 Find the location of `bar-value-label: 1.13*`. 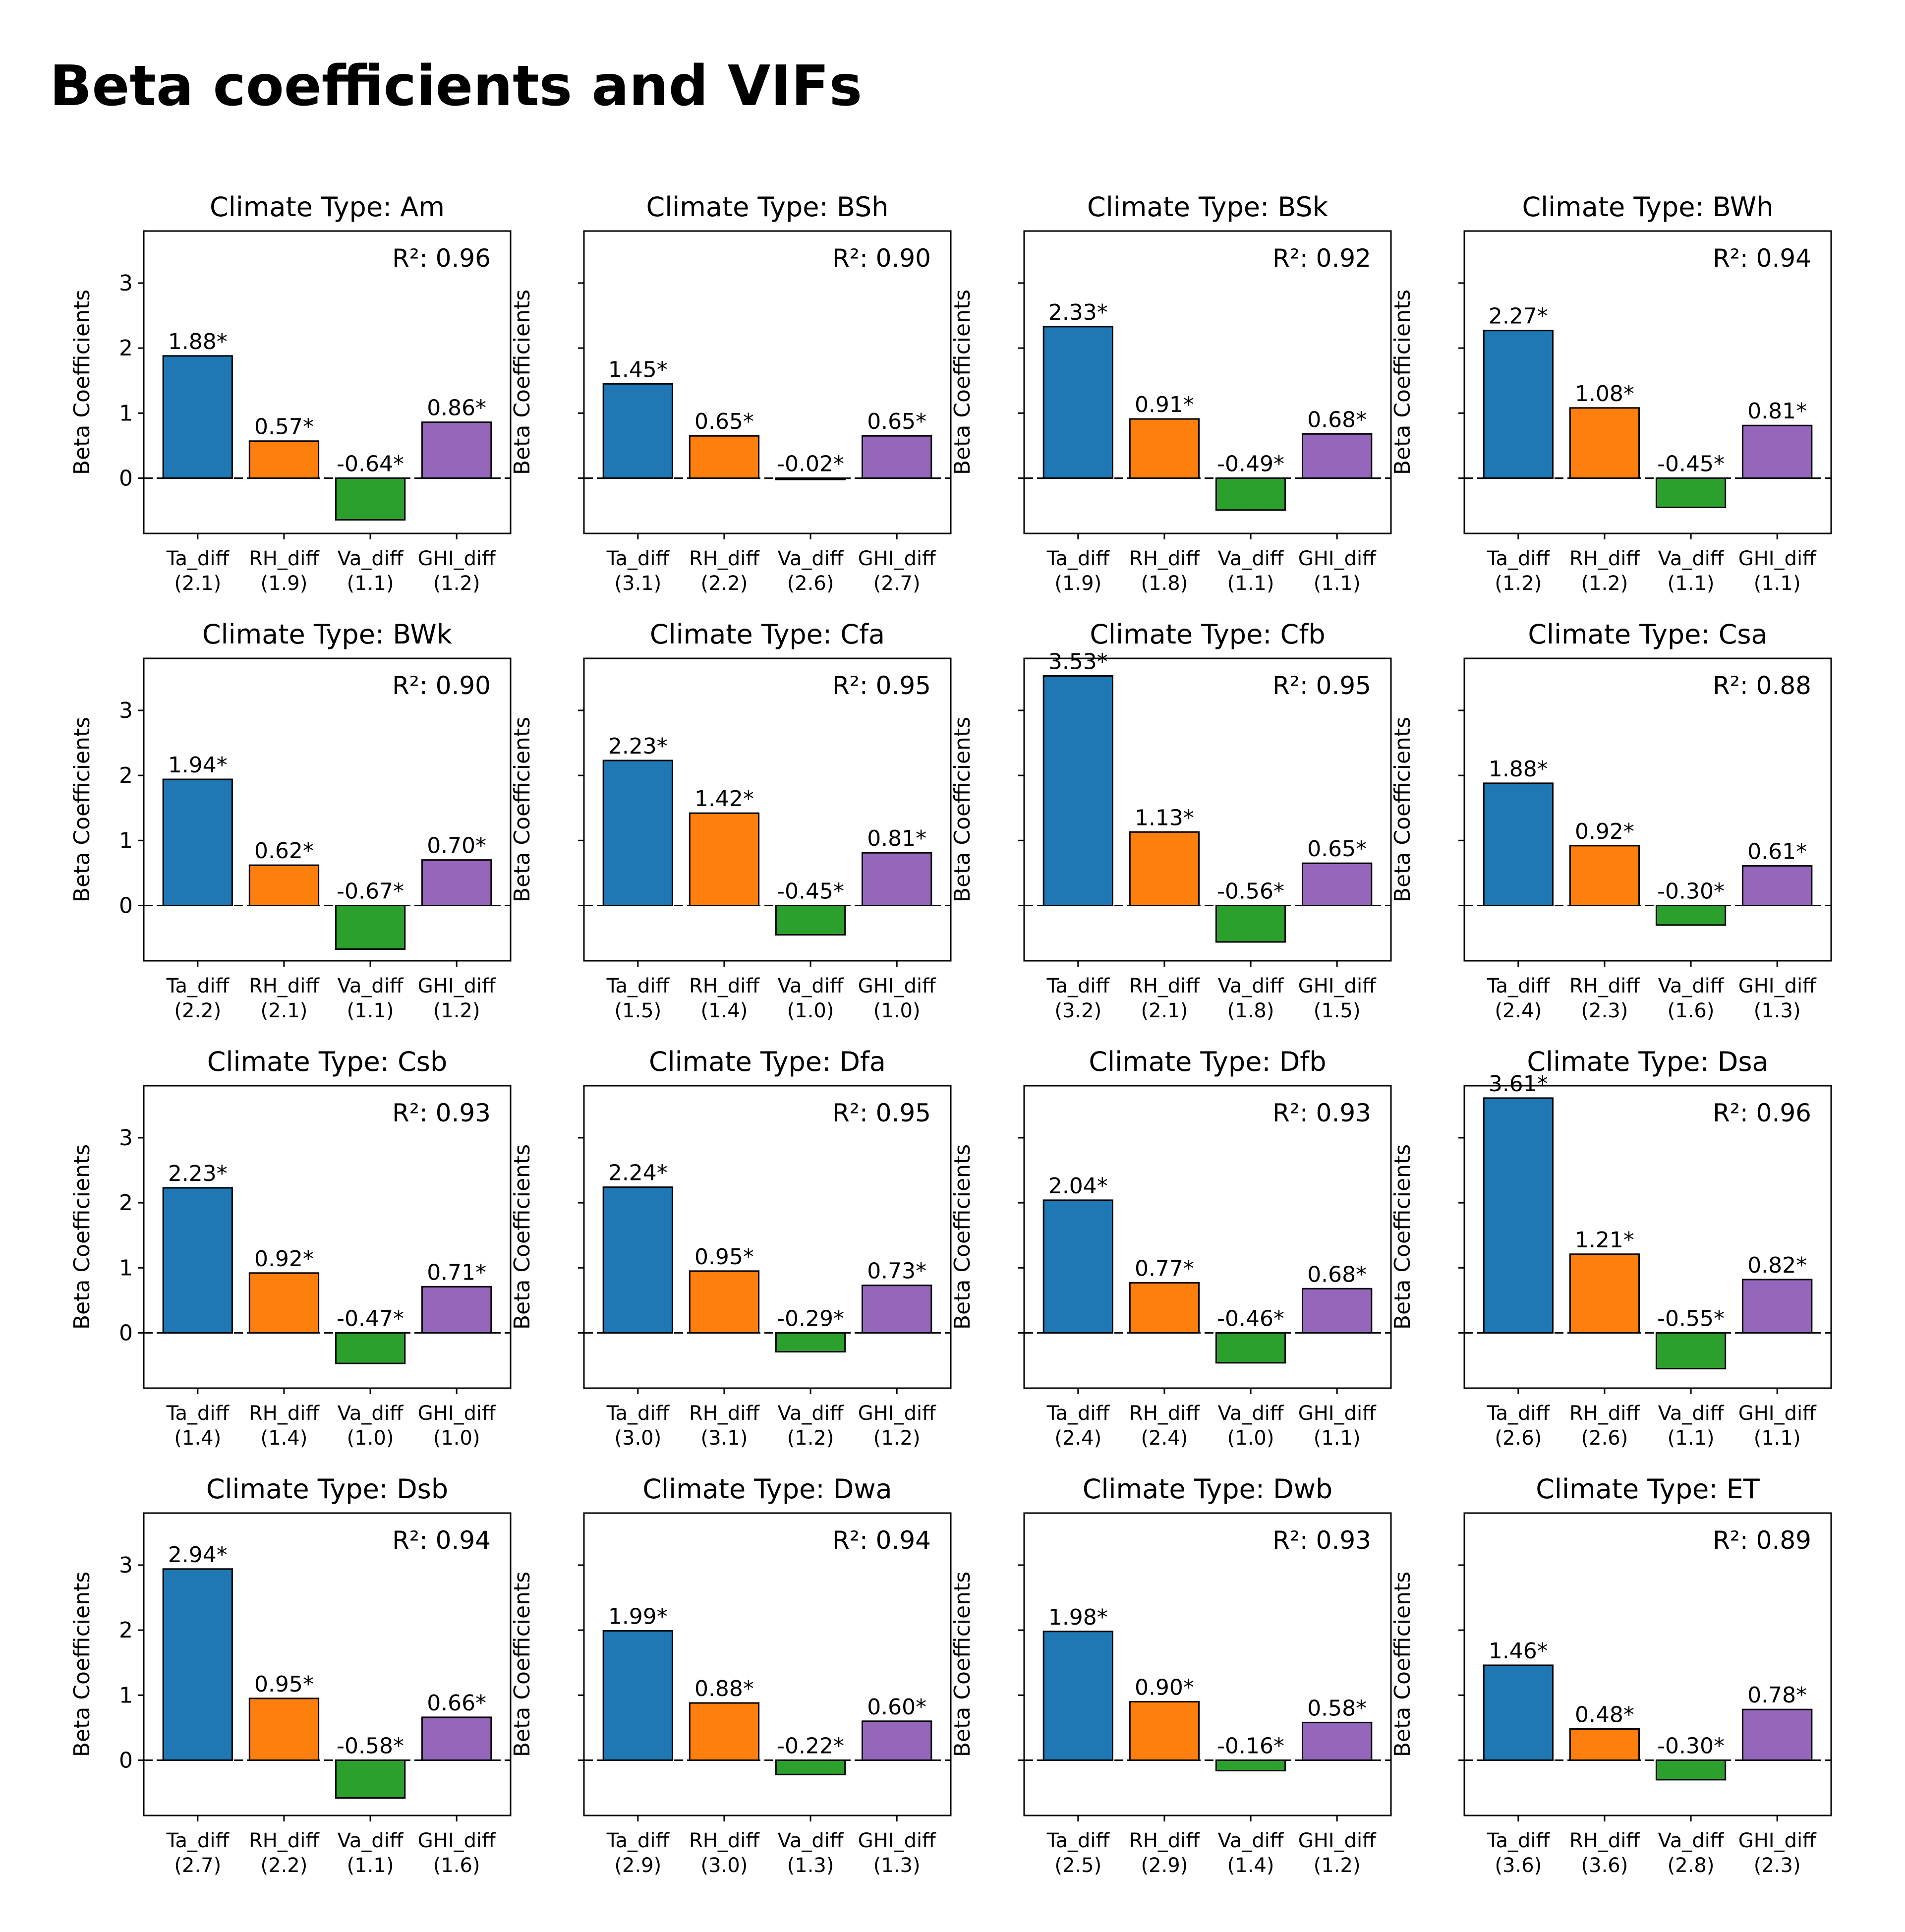

bar-value-label: 1.13* is located at coordinates (1164, 817).